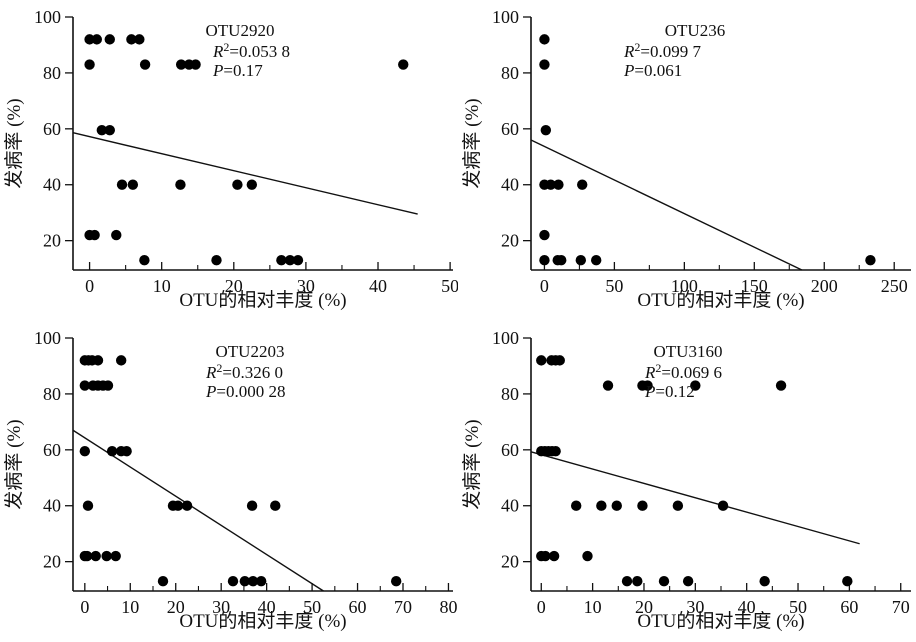 This screenshot has height=642, width=916. Describe the element at coordinates (448, 607) in the screenshot. I see `x-tick-label: 80` at that location.